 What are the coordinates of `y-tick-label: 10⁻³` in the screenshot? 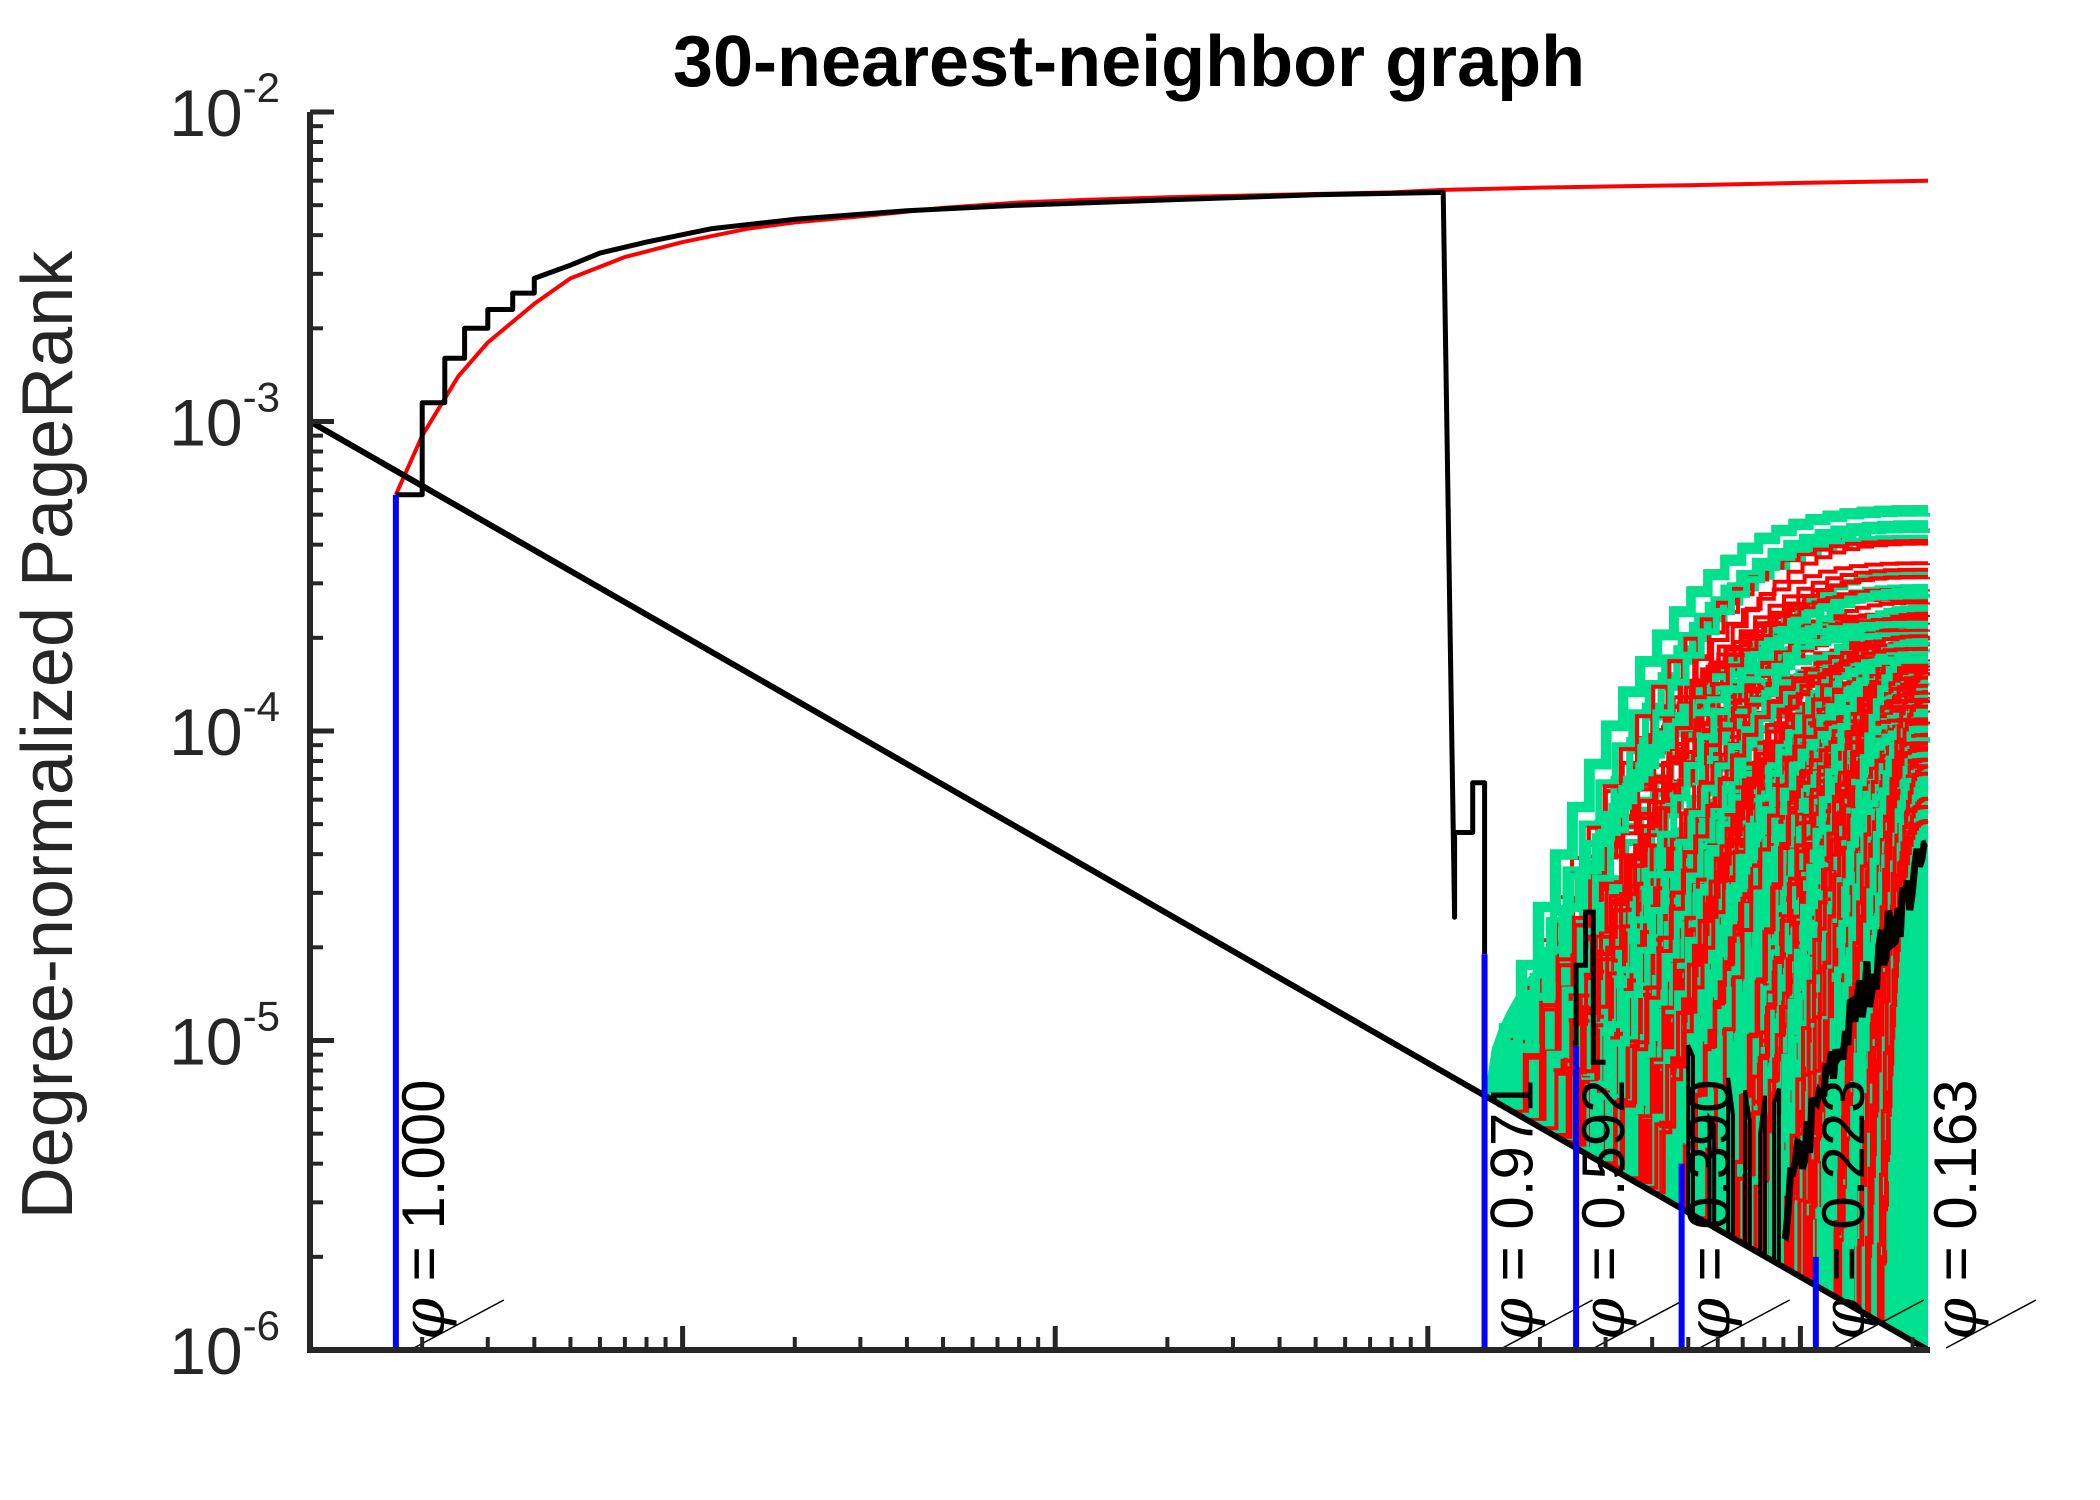 It's located at (224, 417).